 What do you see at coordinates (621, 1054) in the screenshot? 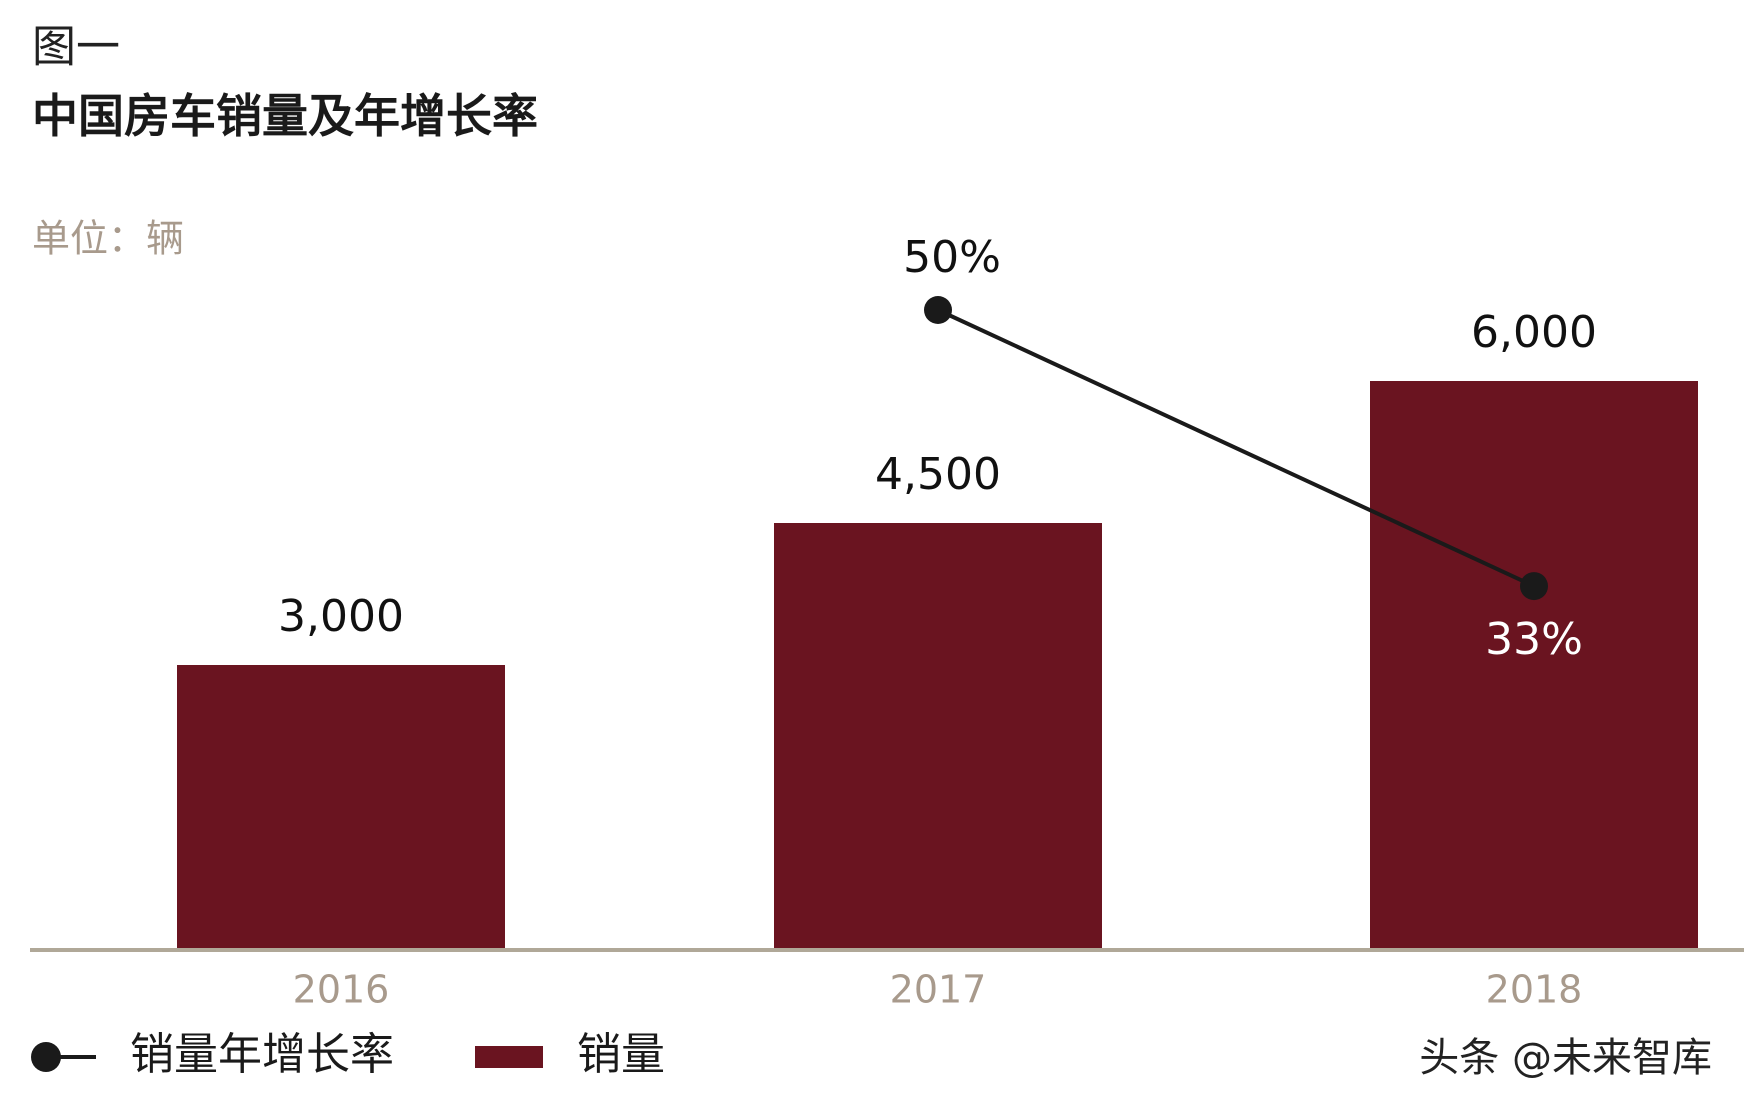
I see `legend-label: 销量` at bounding box center [621, 1054].